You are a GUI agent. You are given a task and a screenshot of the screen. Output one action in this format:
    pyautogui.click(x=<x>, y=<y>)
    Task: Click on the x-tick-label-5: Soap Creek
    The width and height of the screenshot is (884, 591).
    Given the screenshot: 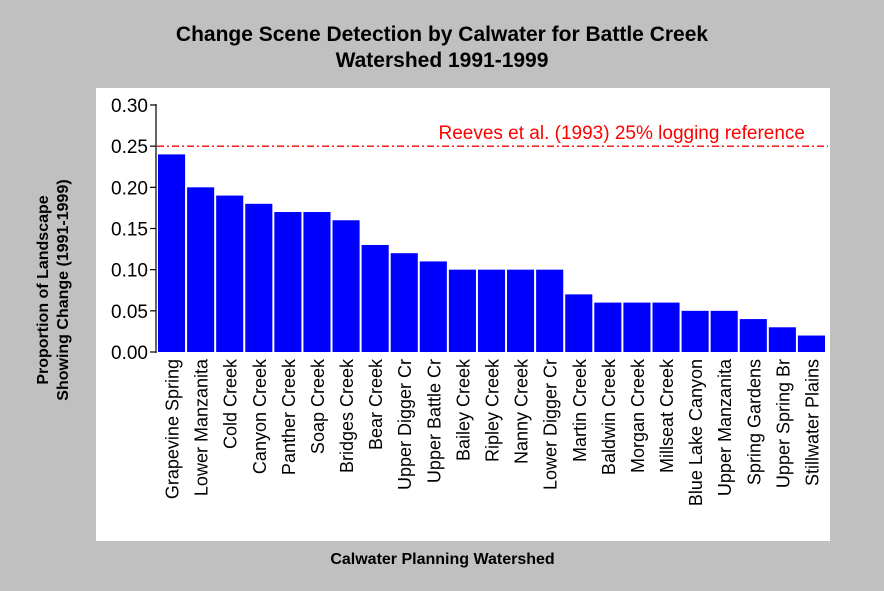 What is the action you would take?
    pyautogui.click(x=318, y=406)
    